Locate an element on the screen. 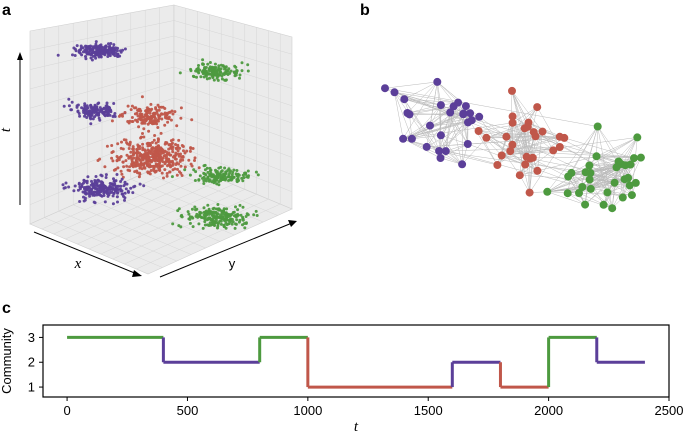 This screenshot has height=433, width=685. y-tick-label: 2 is located at coordinates (31, 362).